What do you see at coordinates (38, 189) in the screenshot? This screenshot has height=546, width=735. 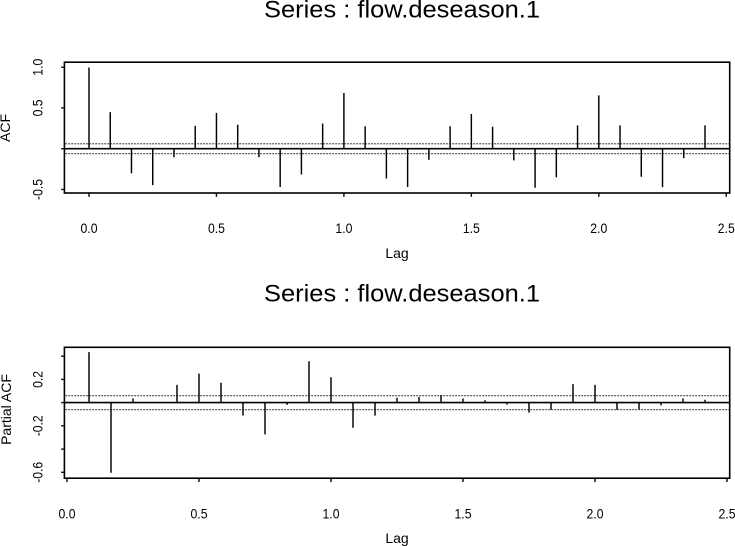 I see `svg-text: -0.5` at bounding box center [38, 189].